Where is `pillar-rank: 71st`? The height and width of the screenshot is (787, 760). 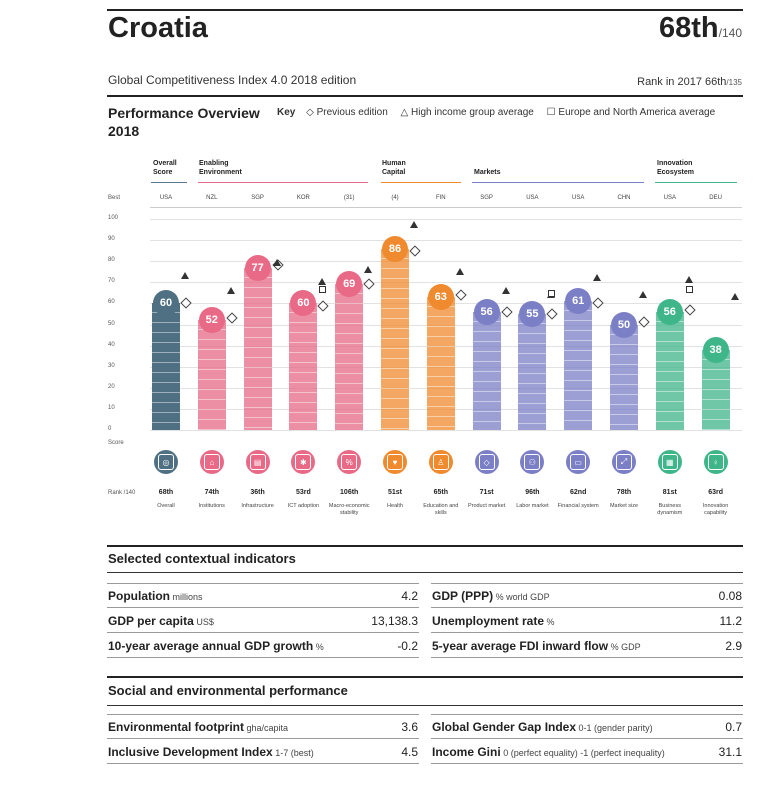
pillar-rank: 71st is located at coordinates (486, 492).